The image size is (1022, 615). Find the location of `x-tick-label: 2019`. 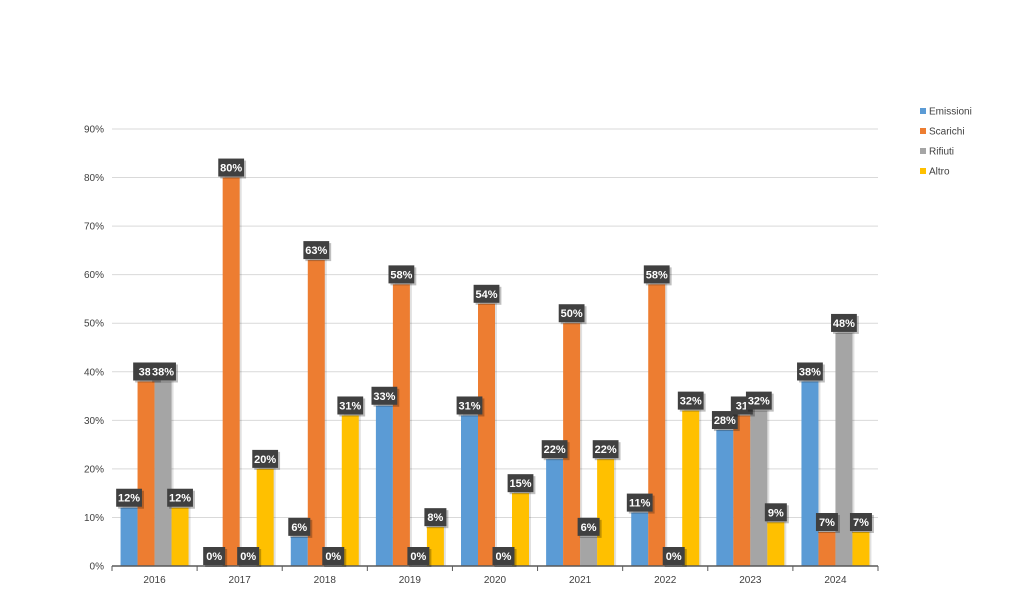

x-tick-label: 2019 is located at coordinates (410, 580).